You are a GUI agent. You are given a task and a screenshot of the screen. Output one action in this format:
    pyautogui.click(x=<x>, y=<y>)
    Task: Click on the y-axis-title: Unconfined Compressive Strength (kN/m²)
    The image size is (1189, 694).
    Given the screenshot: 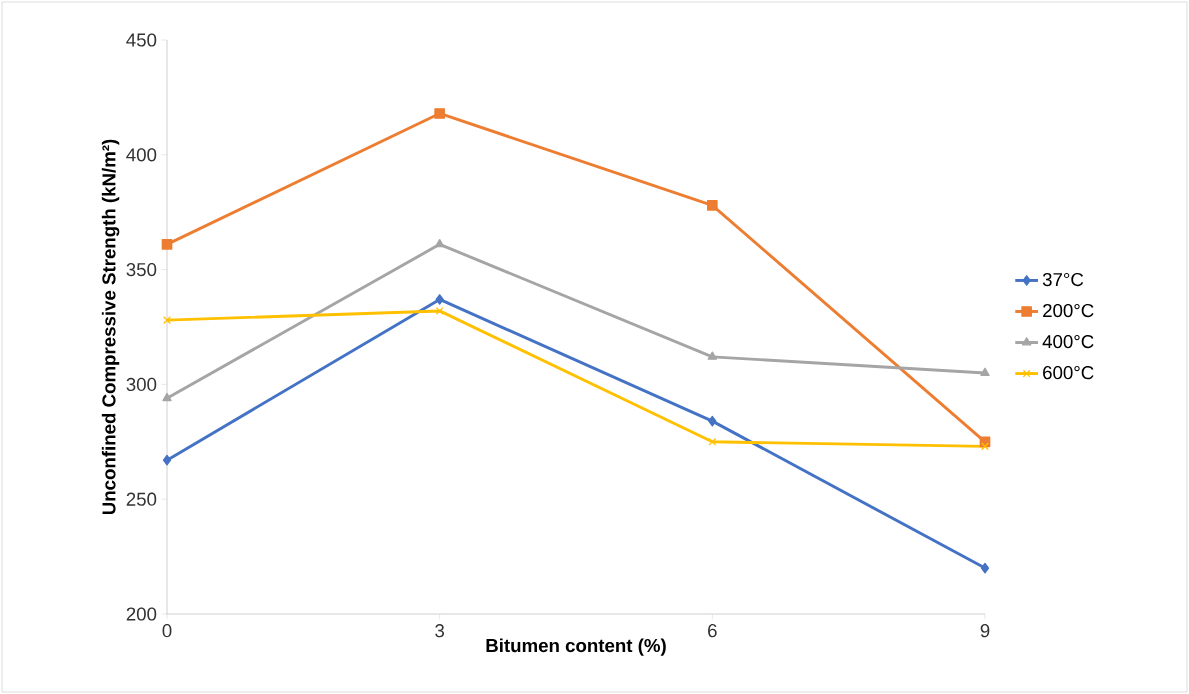 What is the action you would take?
    pyautogui.click(x=110, y=327)
    